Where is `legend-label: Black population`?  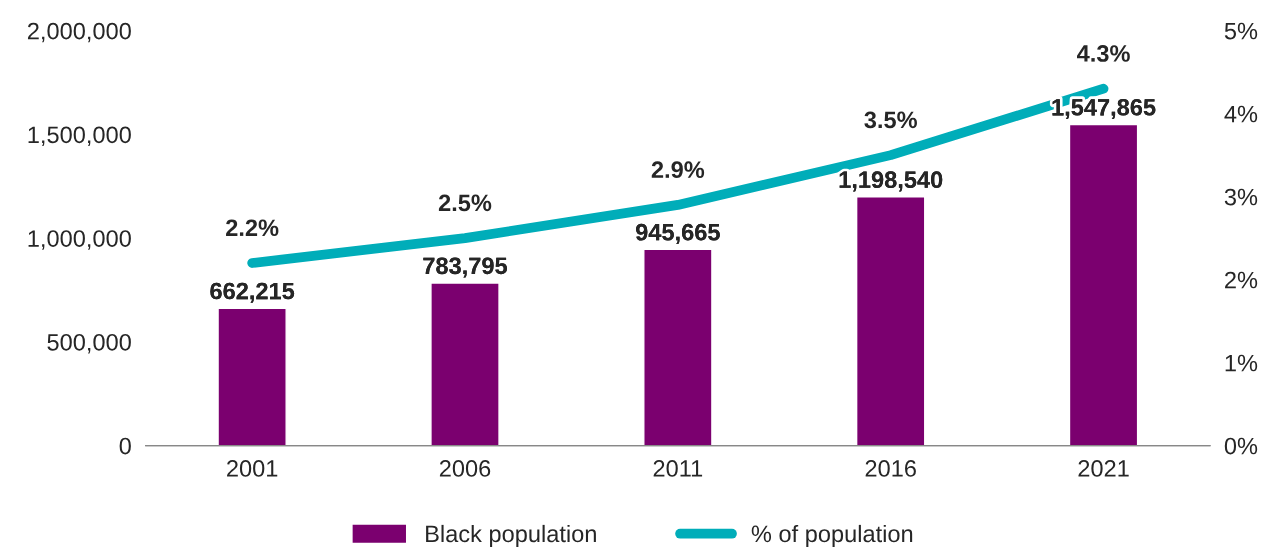
legend-label: Black population is located at coordinates (511, 535).